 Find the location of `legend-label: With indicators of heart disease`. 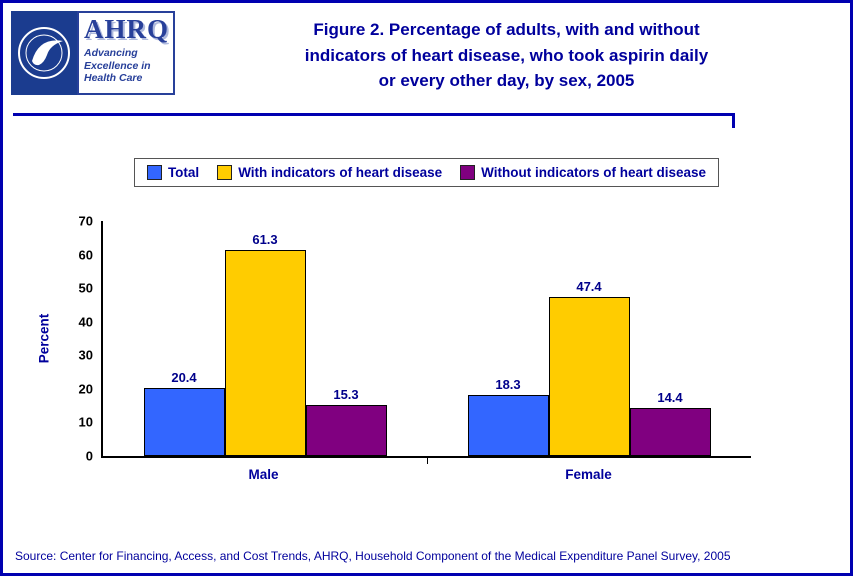

legend-label: With indicators of heart disease is located at coordinates (340, 172).